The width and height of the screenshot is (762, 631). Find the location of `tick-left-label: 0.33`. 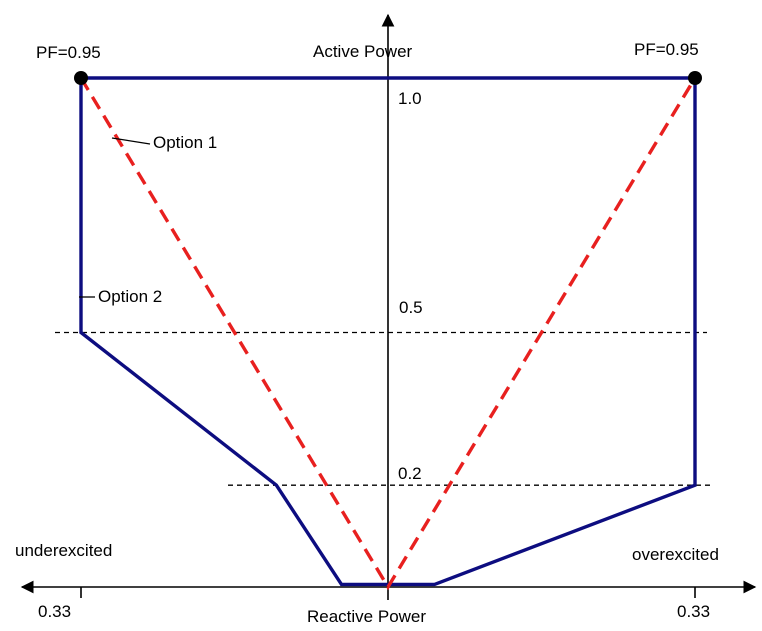

tick-left-label: 0.33 is located at coordinates (54, 611).